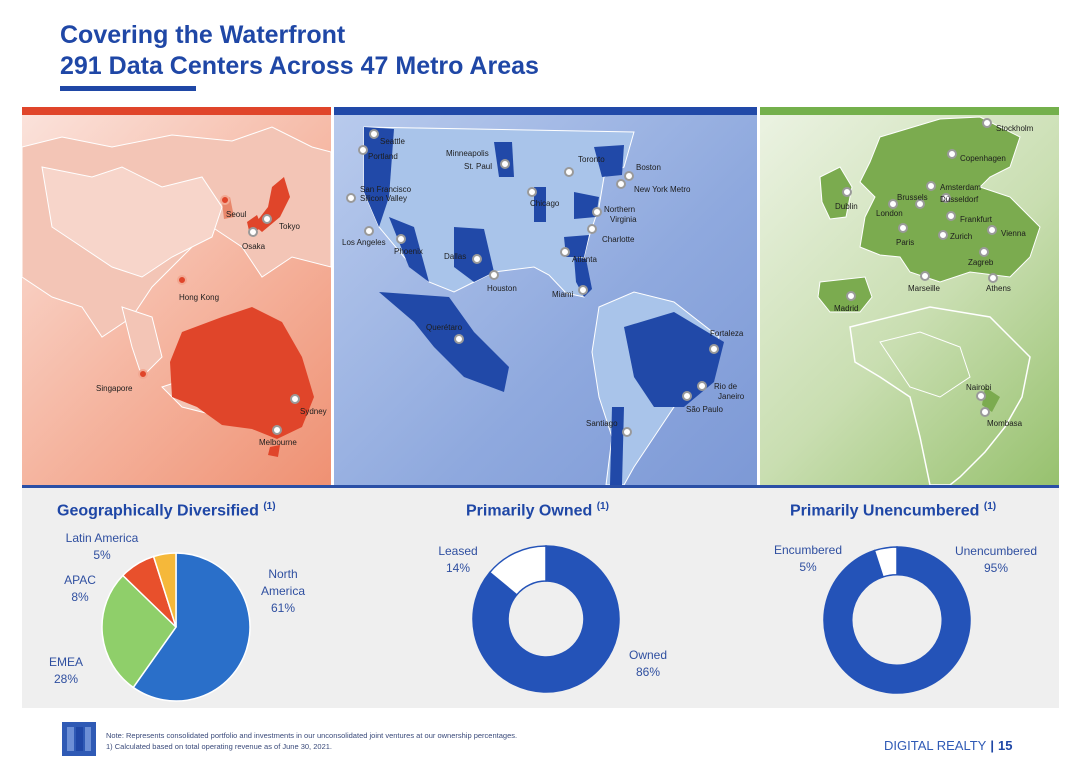  What do you see at coordinates (79, 739) in the screenshot?
I see `digital-realty-logo-icon` at bounding box center [79, 739].